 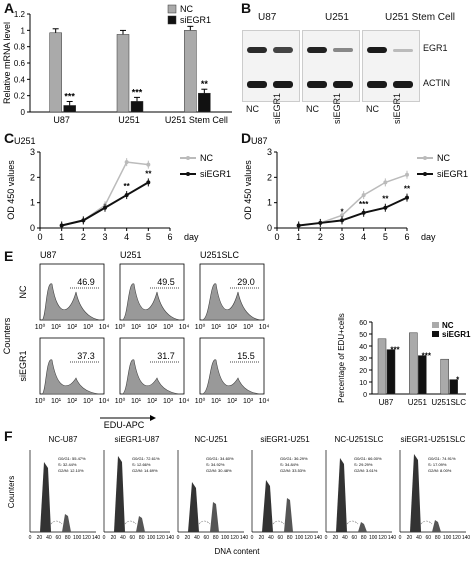 What do you see at coordinates (145, 470) in the screenshot?
I see `cycle-stat: G2/M: 14.69%` at bounding box center [145, 470].